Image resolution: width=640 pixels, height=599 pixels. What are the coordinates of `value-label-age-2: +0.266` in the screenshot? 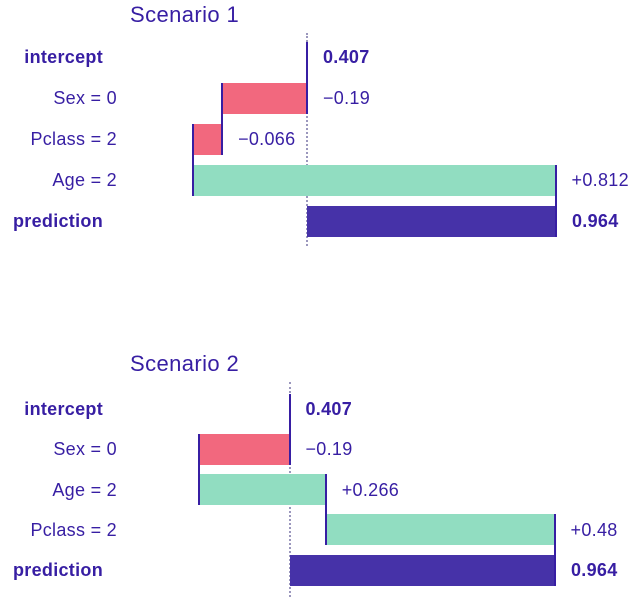 It's located at (370, 489).